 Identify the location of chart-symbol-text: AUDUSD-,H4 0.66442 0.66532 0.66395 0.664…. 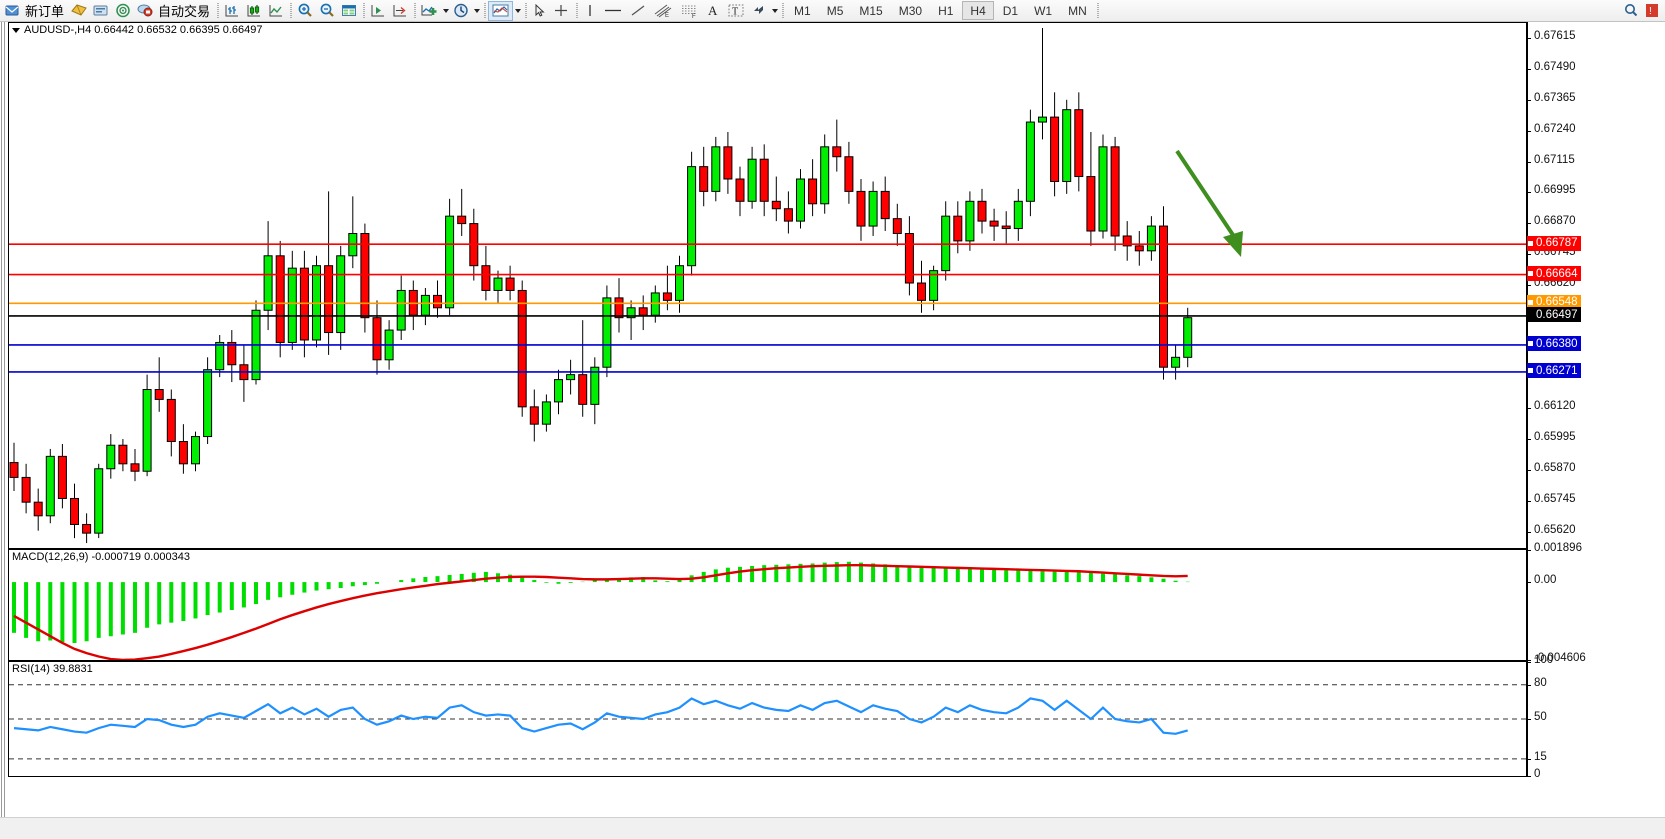
(143, 30).